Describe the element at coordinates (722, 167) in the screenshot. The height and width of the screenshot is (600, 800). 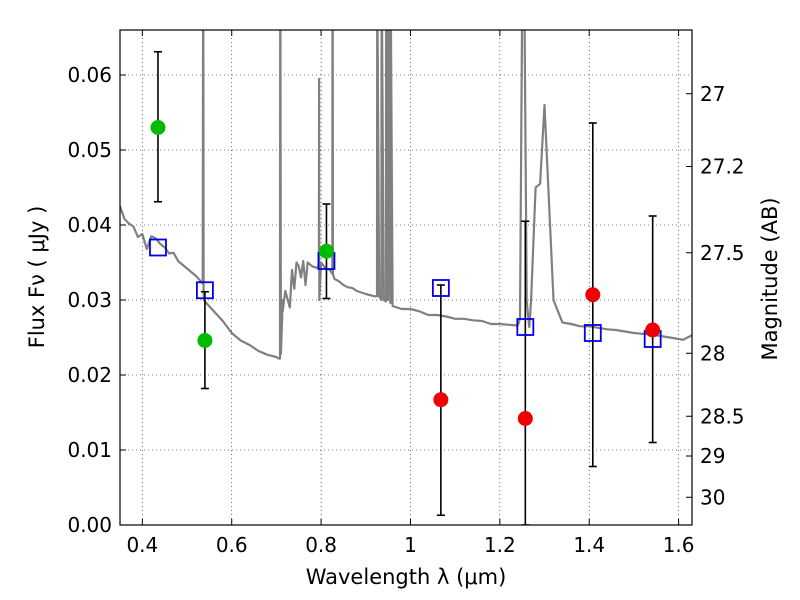
I see `right-tick-label: 27.2` at that location.